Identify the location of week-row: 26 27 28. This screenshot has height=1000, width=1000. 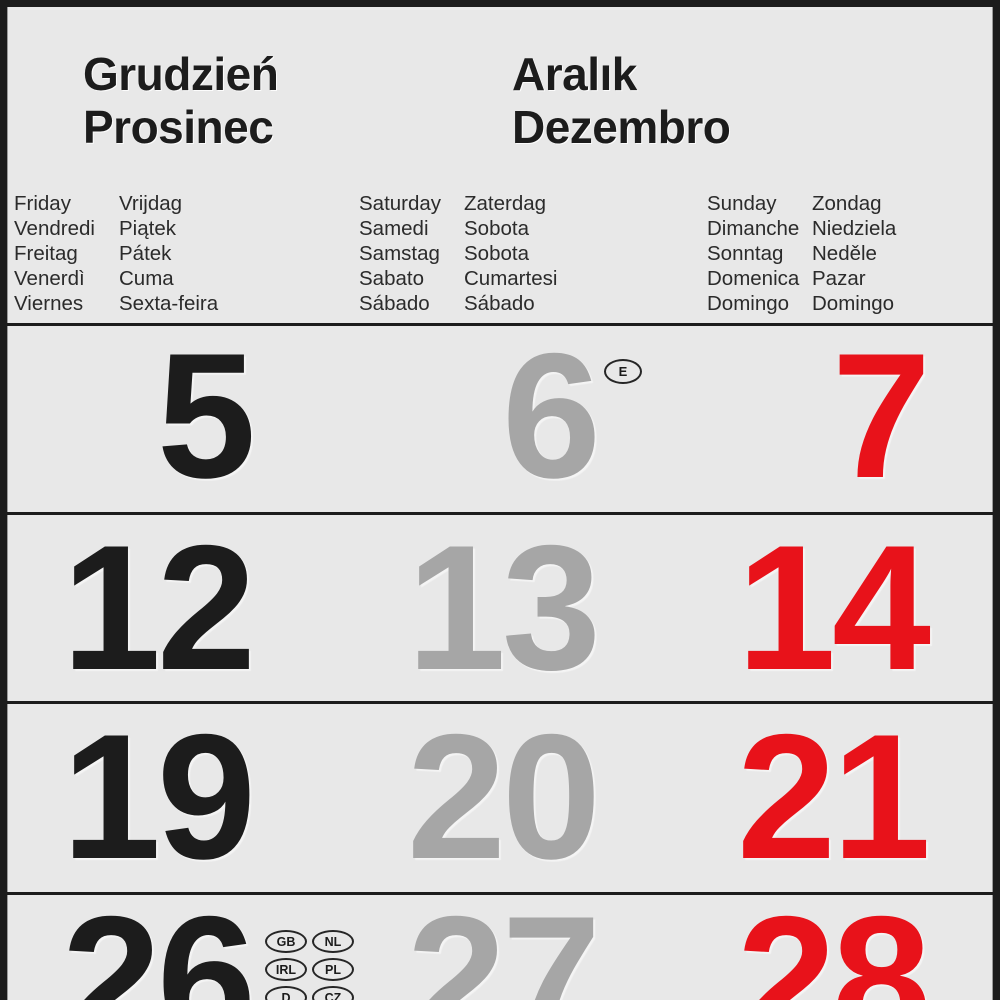
(500, 939).